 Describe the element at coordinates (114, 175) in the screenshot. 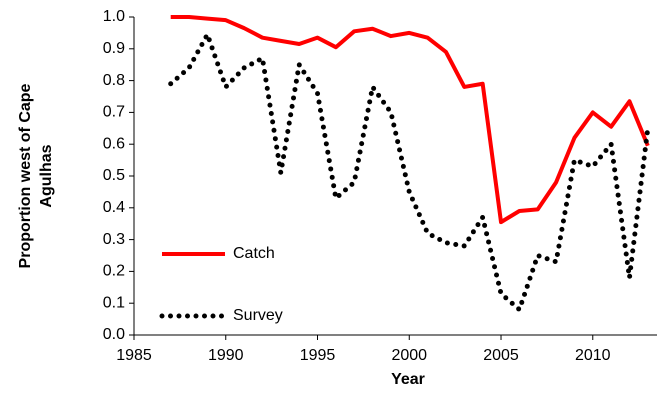

I see `y-tick-label: 0.5` at that location.